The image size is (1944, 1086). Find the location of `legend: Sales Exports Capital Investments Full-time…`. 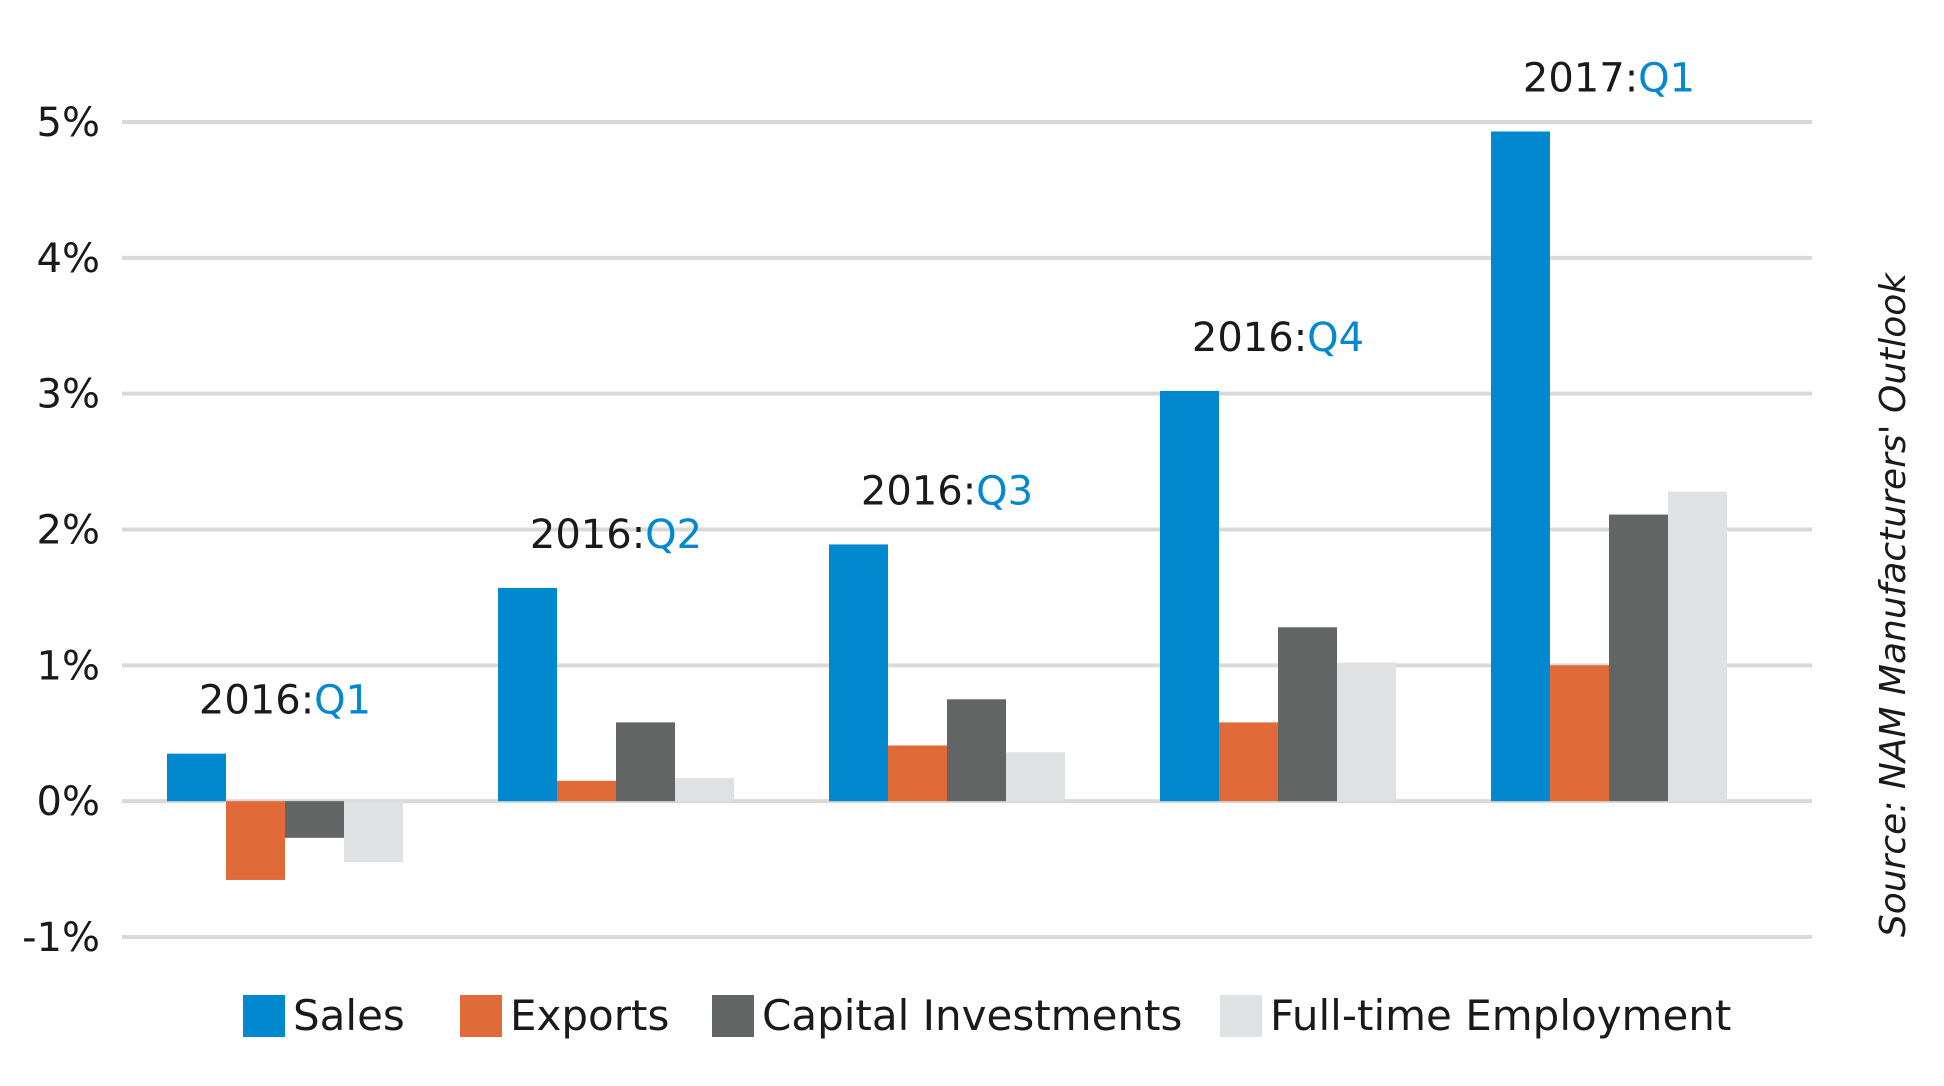

legend: Sales Exports Capital Investments Full-time… is located at coordinates (987, 1015).